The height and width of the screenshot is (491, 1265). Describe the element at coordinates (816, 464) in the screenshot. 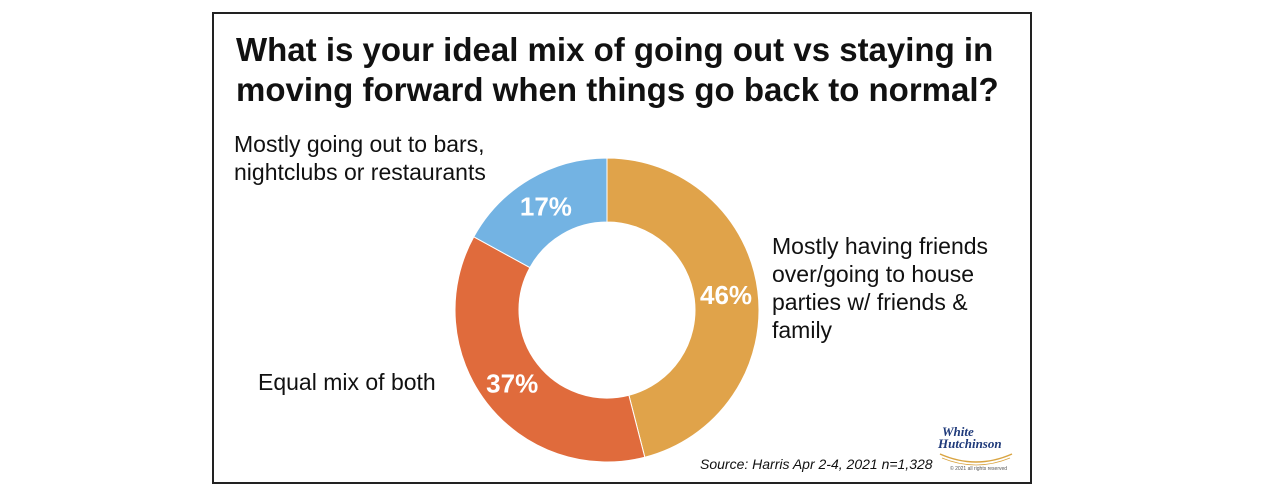

I see `source-note: Source: Harris Apr 2-4, 2021 n=1,328` at that location.